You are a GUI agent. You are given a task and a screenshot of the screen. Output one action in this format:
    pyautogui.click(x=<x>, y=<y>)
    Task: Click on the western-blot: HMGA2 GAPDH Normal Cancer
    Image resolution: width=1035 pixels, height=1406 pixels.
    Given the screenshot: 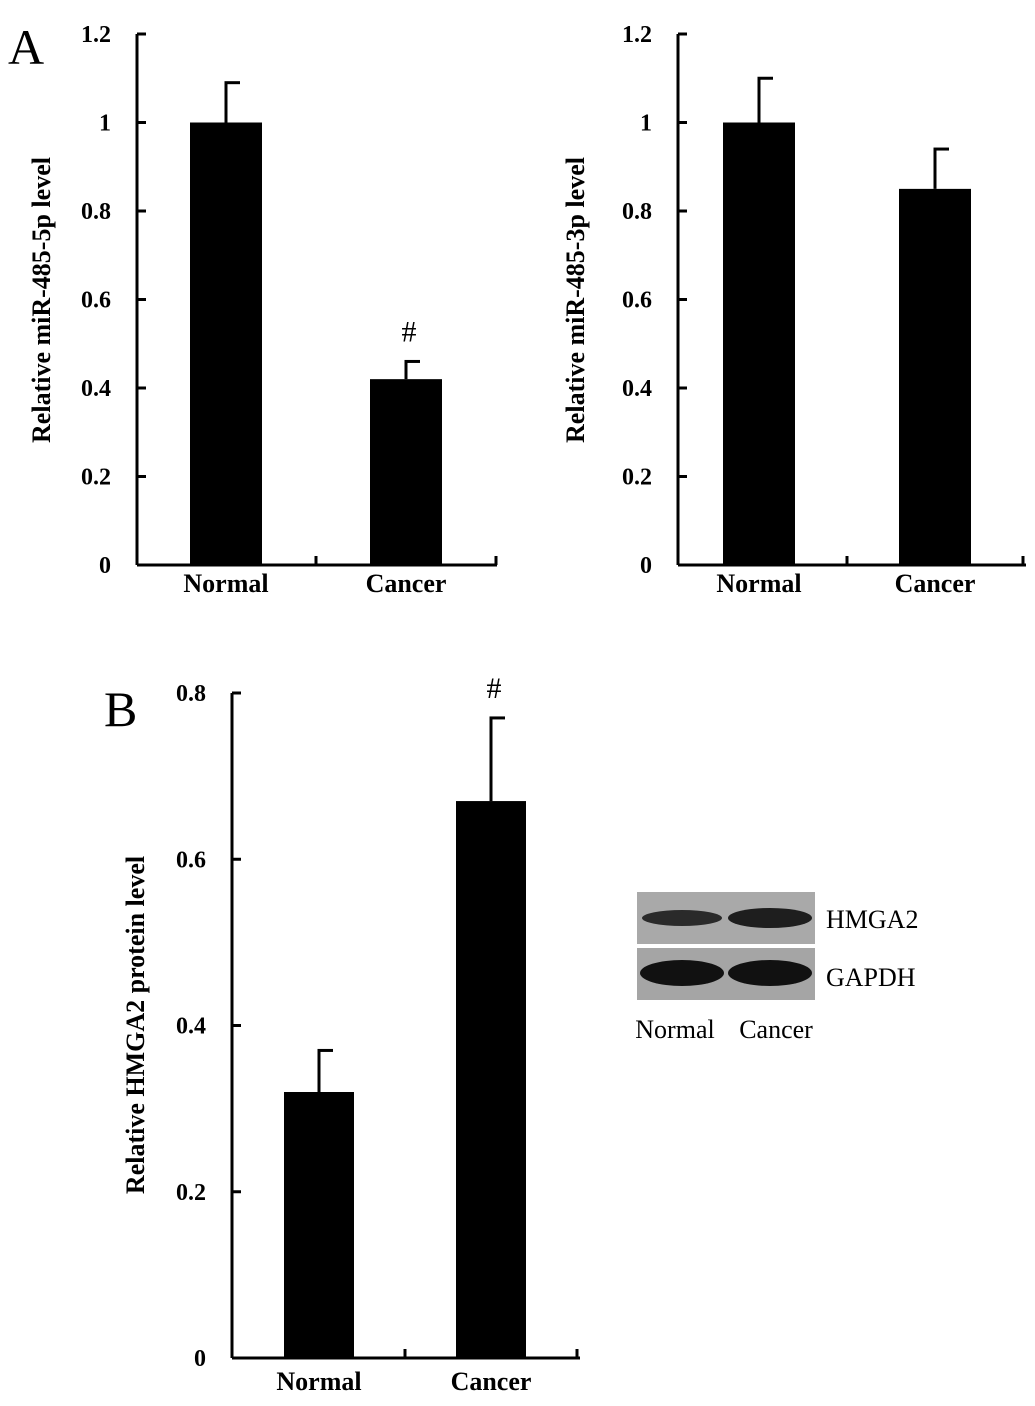 What is the action you would take?
    pyautogui.click(x=776, y=968)
    